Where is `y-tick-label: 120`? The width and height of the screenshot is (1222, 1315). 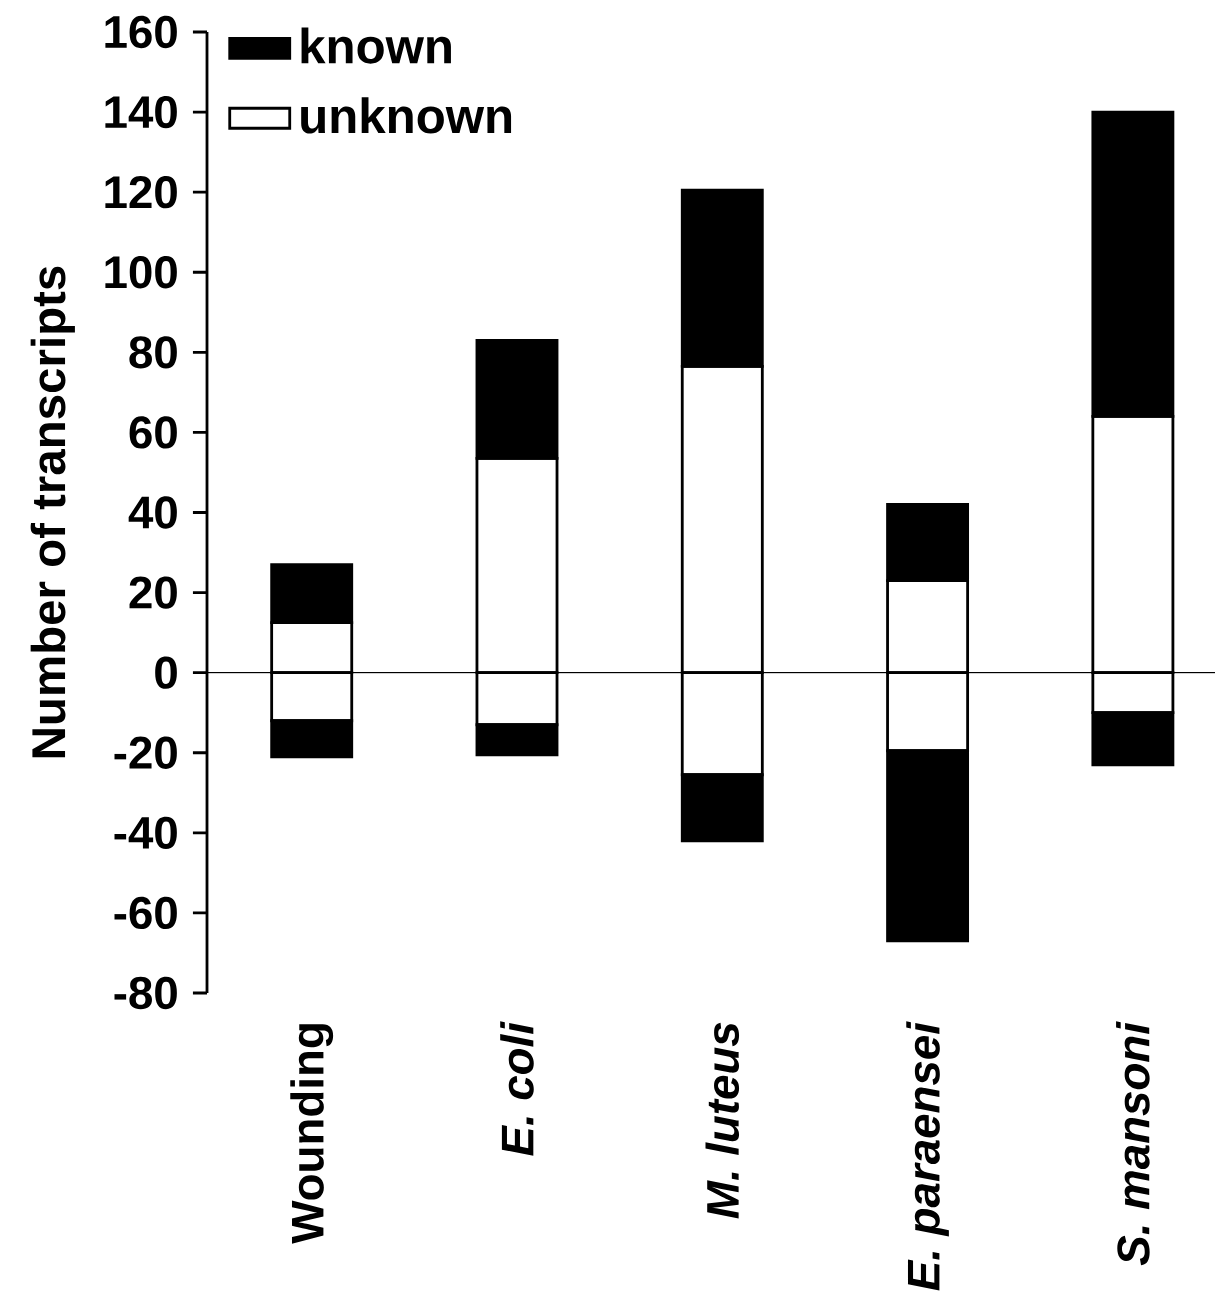
y-tick-label: 120 is located at coordinates (141, 192).